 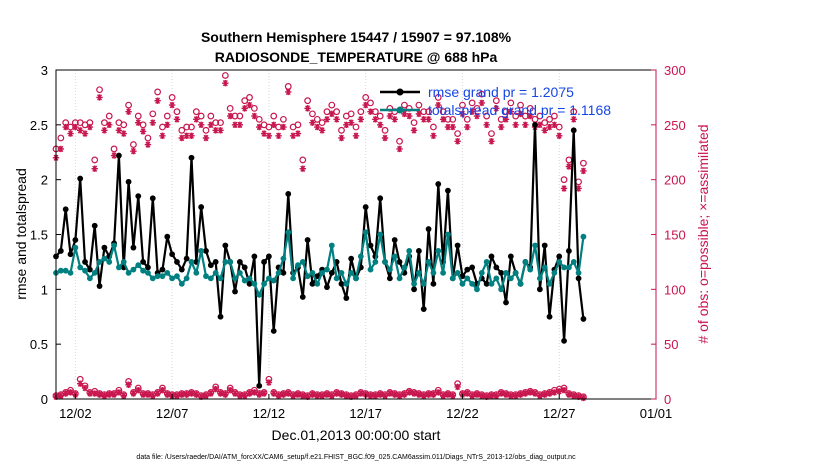 What do you see at coordinates (667, 399) in the screenshot?
I see `y-right-tick-label: 0` at bounding box center [667, 399].